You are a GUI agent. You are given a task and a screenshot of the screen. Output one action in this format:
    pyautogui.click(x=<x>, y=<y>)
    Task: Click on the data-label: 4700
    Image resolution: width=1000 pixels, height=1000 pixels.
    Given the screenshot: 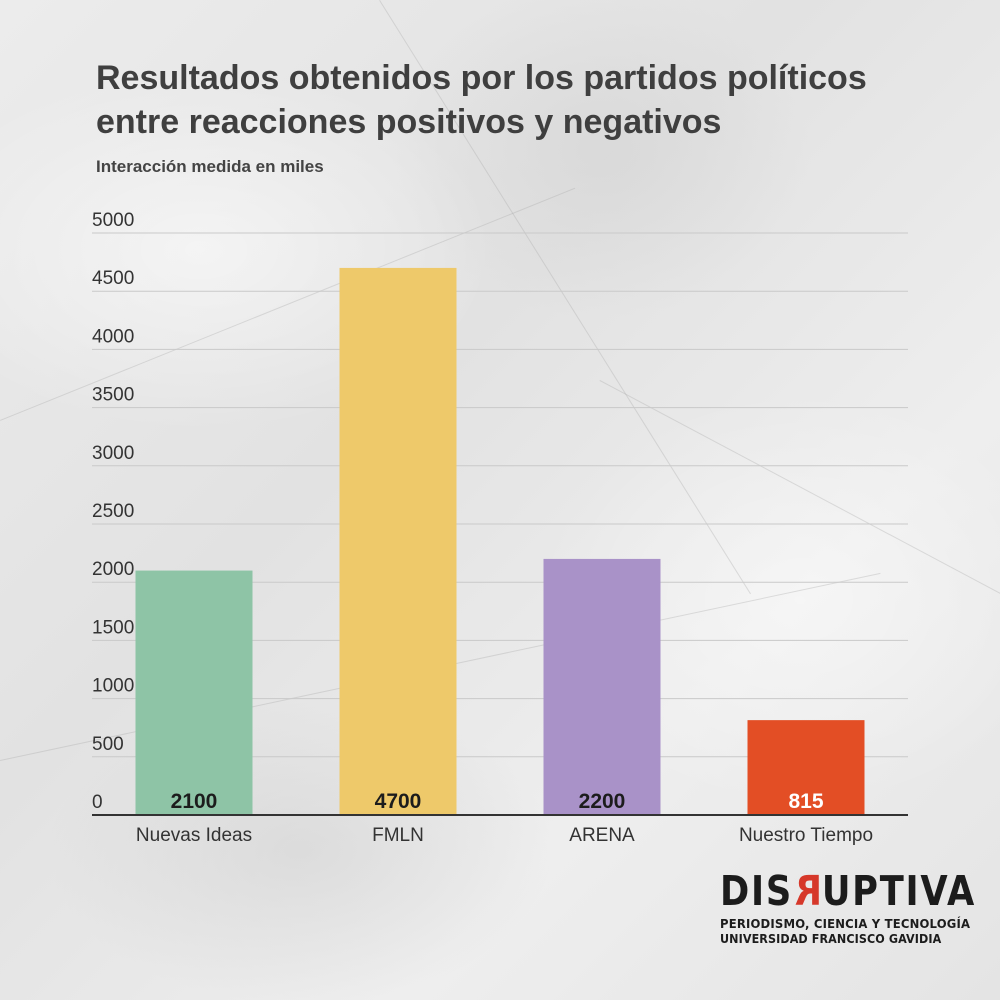 What is the action you would take?
    pyautogui.click(x=398, y=801)
    